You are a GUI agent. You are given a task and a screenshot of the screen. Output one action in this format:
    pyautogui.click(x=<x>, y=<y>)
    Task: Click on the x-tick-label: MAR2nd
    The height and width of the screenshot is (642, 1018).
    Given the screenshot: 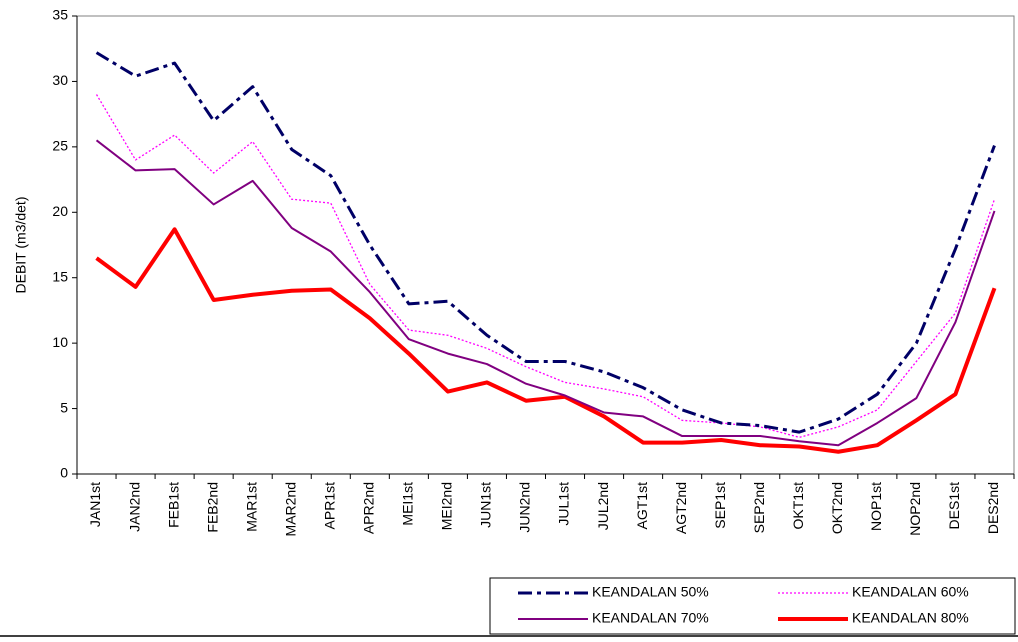 What is the action you would take?
    pyautogui.click(x=290, y=509)
    